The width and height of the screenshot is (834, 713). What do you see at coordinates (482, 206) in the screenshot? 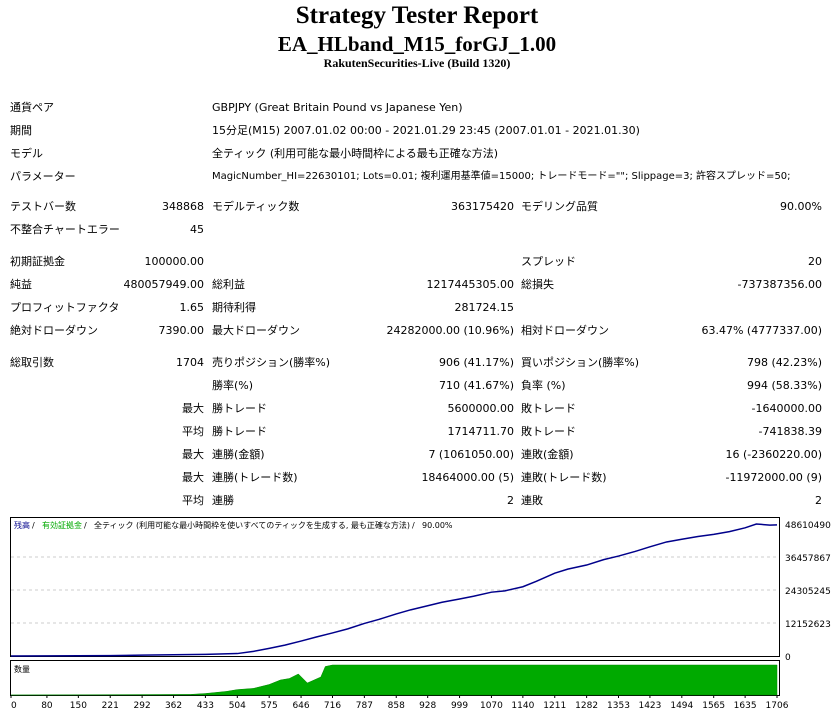
I see `ticks-value: 363175420` at bounding box center [482, 206].